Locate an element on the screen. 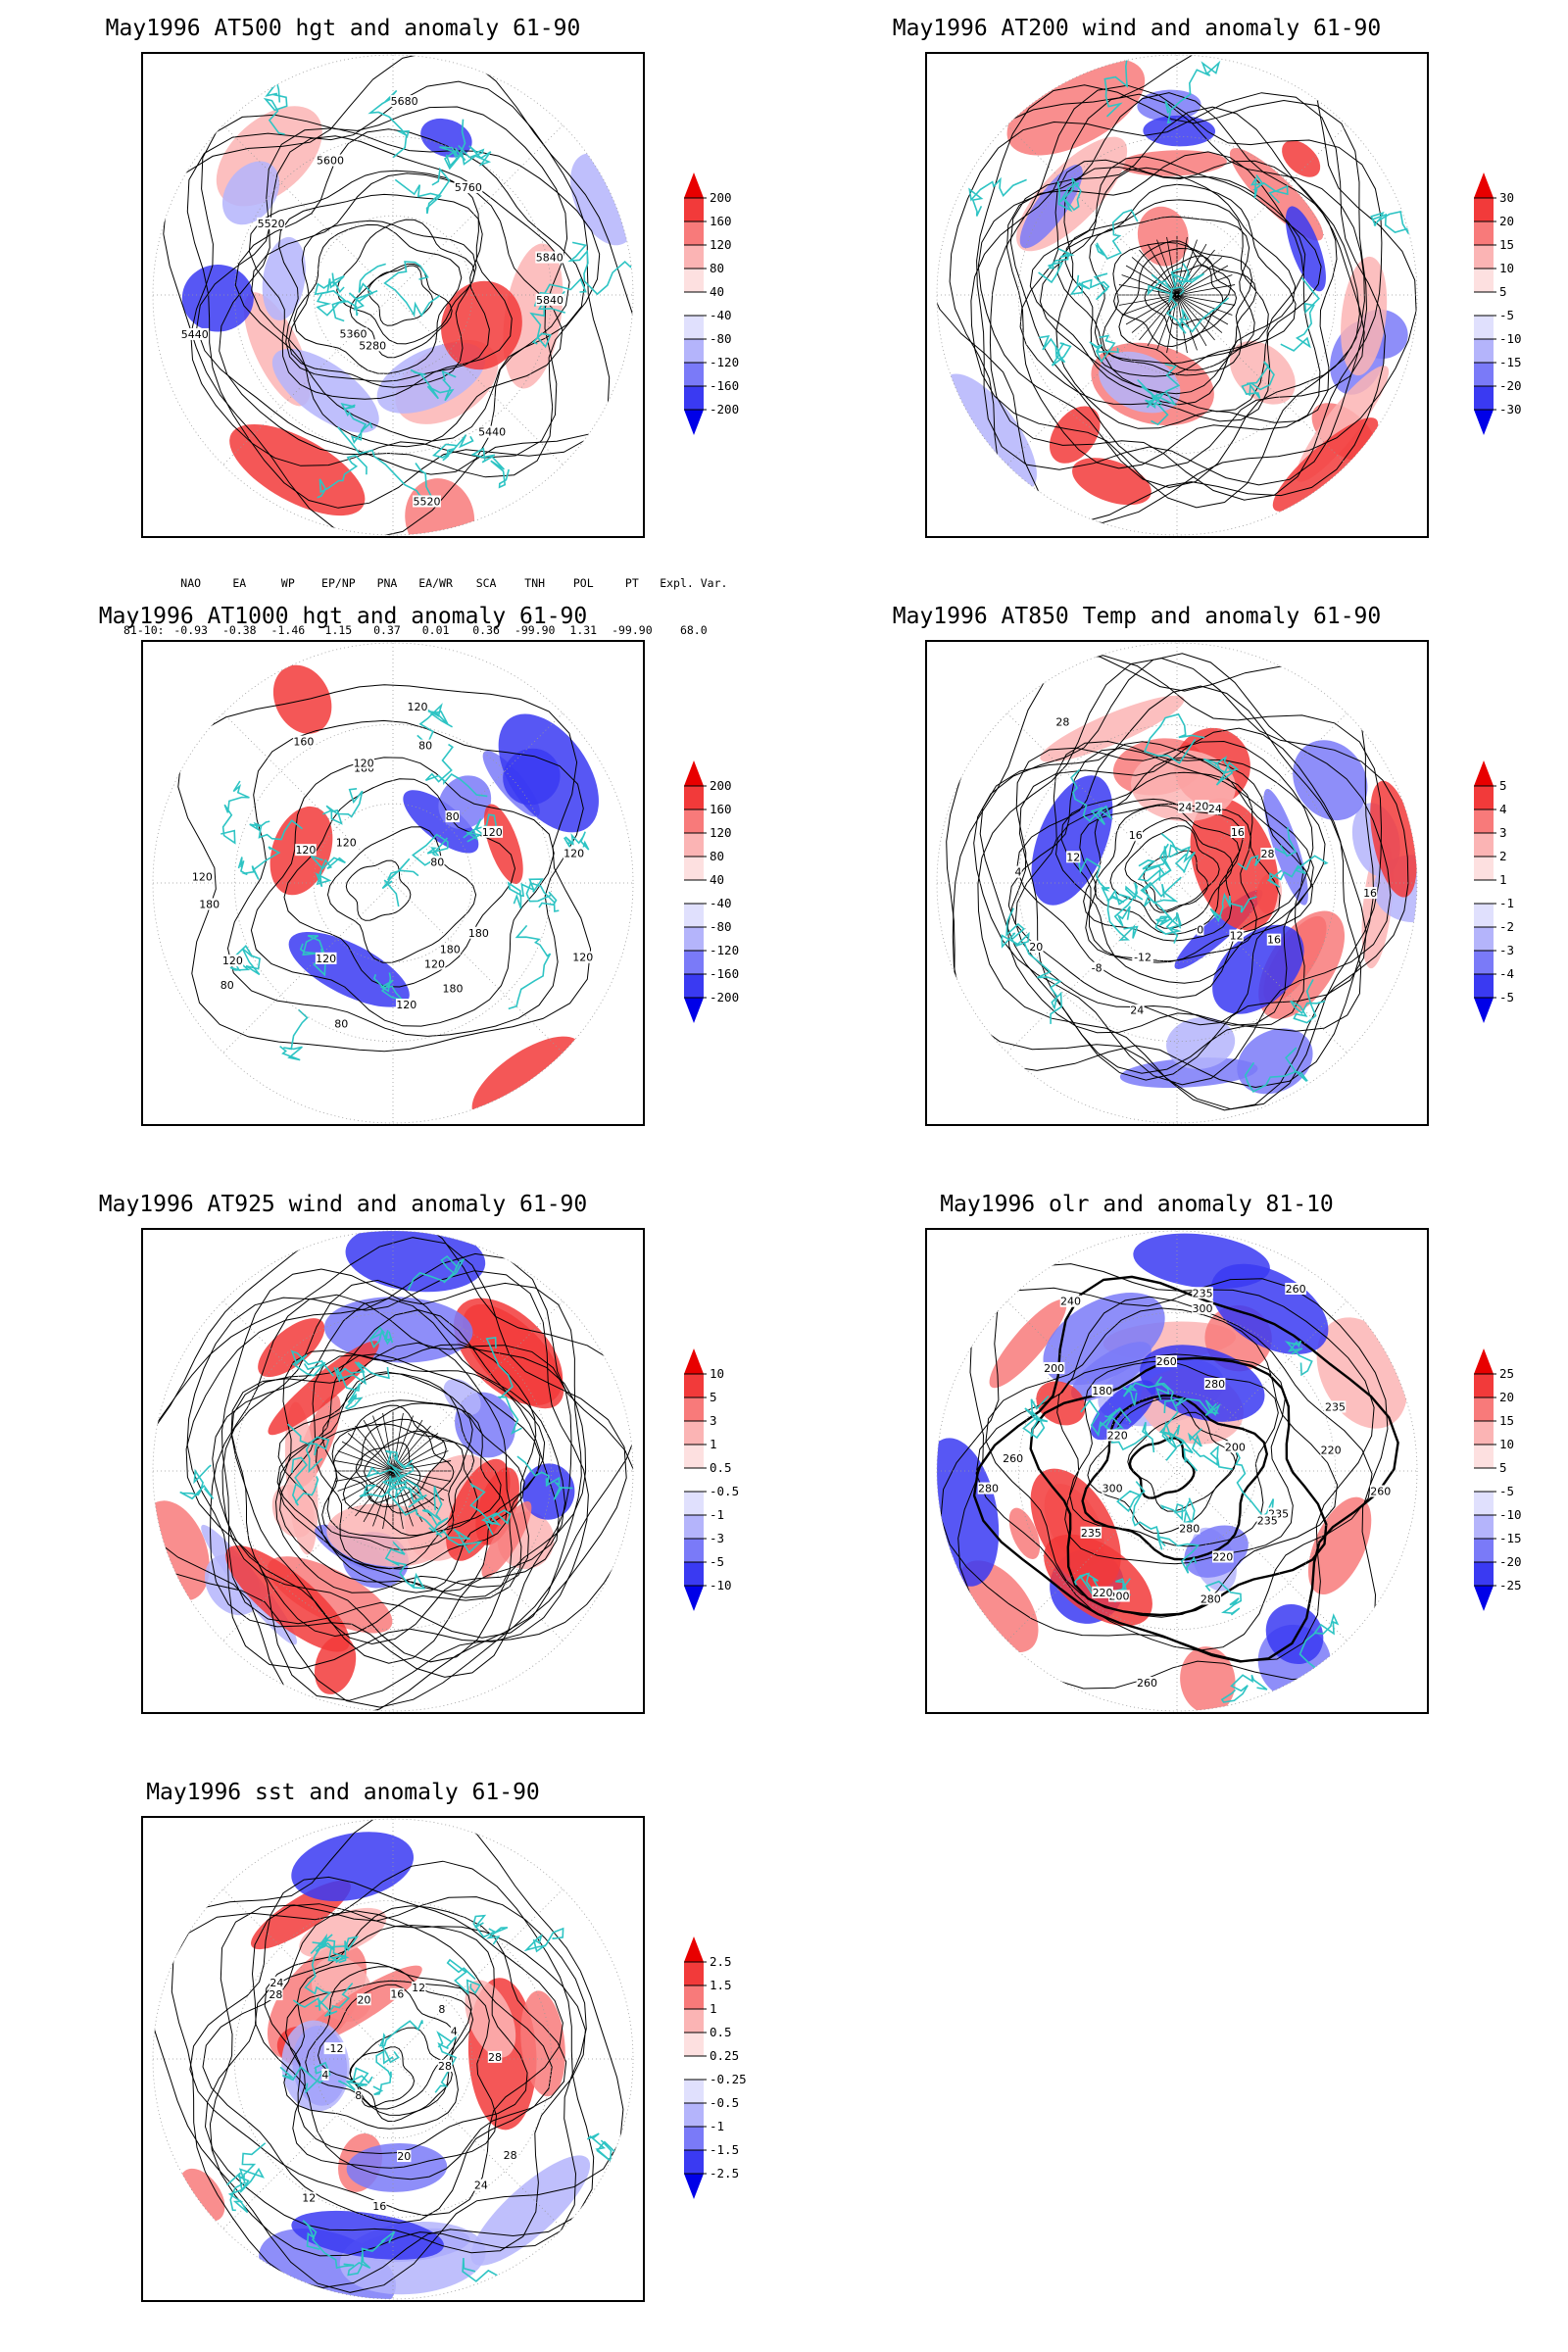 This screenshot has height=2352, width=1568. polar-map: 16 16 12 0 24 -12 -8 20 4 12 16 28 24 20 24 16 28 is located at coordinates (1177, 883).